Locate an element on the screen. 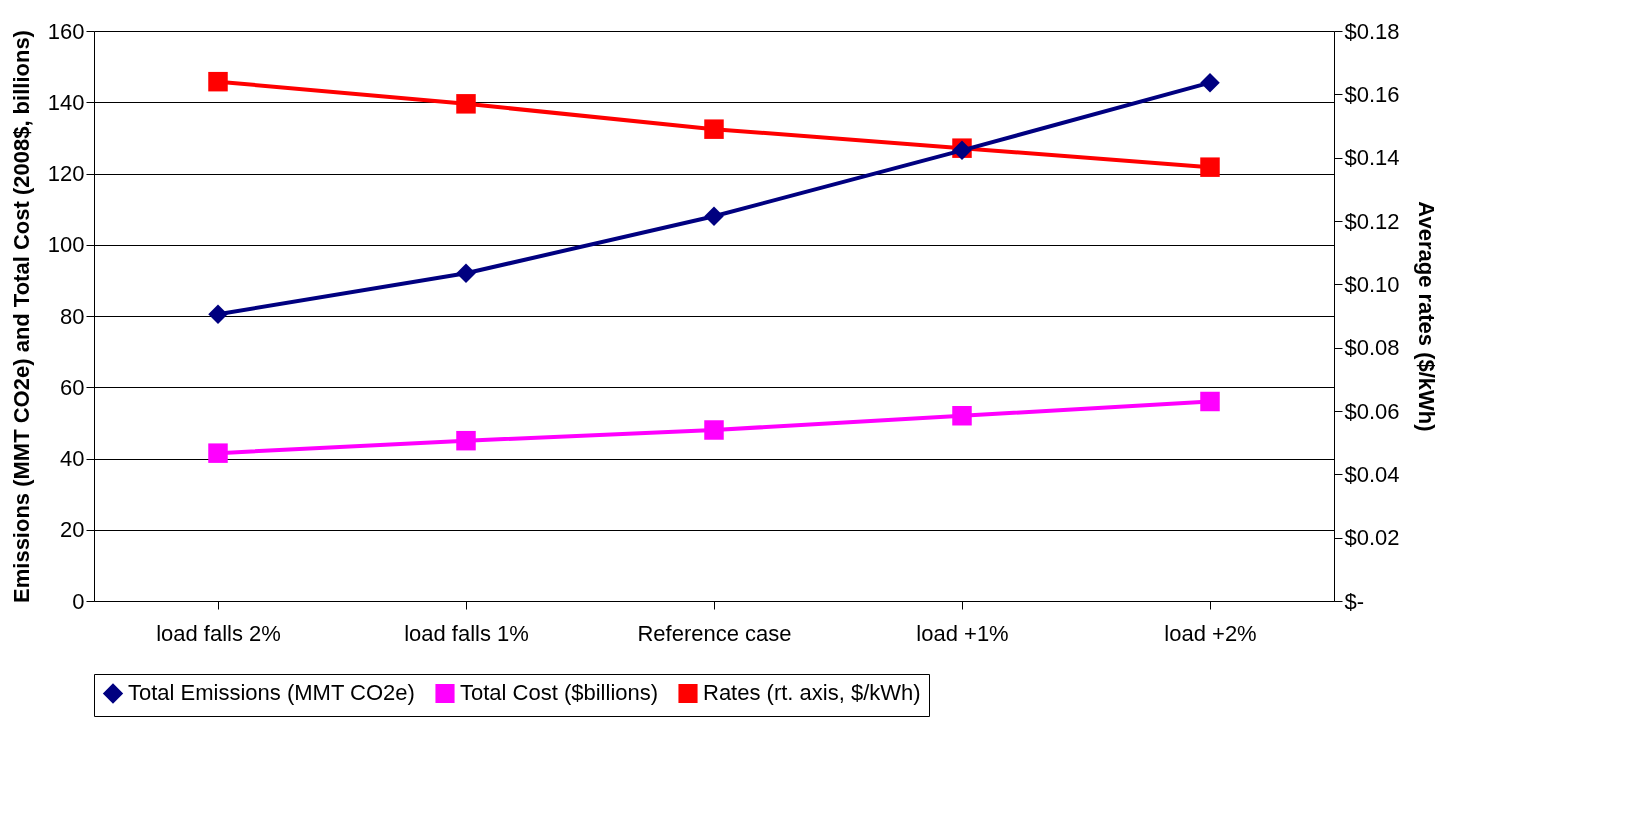 The height and width of the screenshot is (817, 1636). x-tick-label: Reference case is located at coordinates (714, 633).